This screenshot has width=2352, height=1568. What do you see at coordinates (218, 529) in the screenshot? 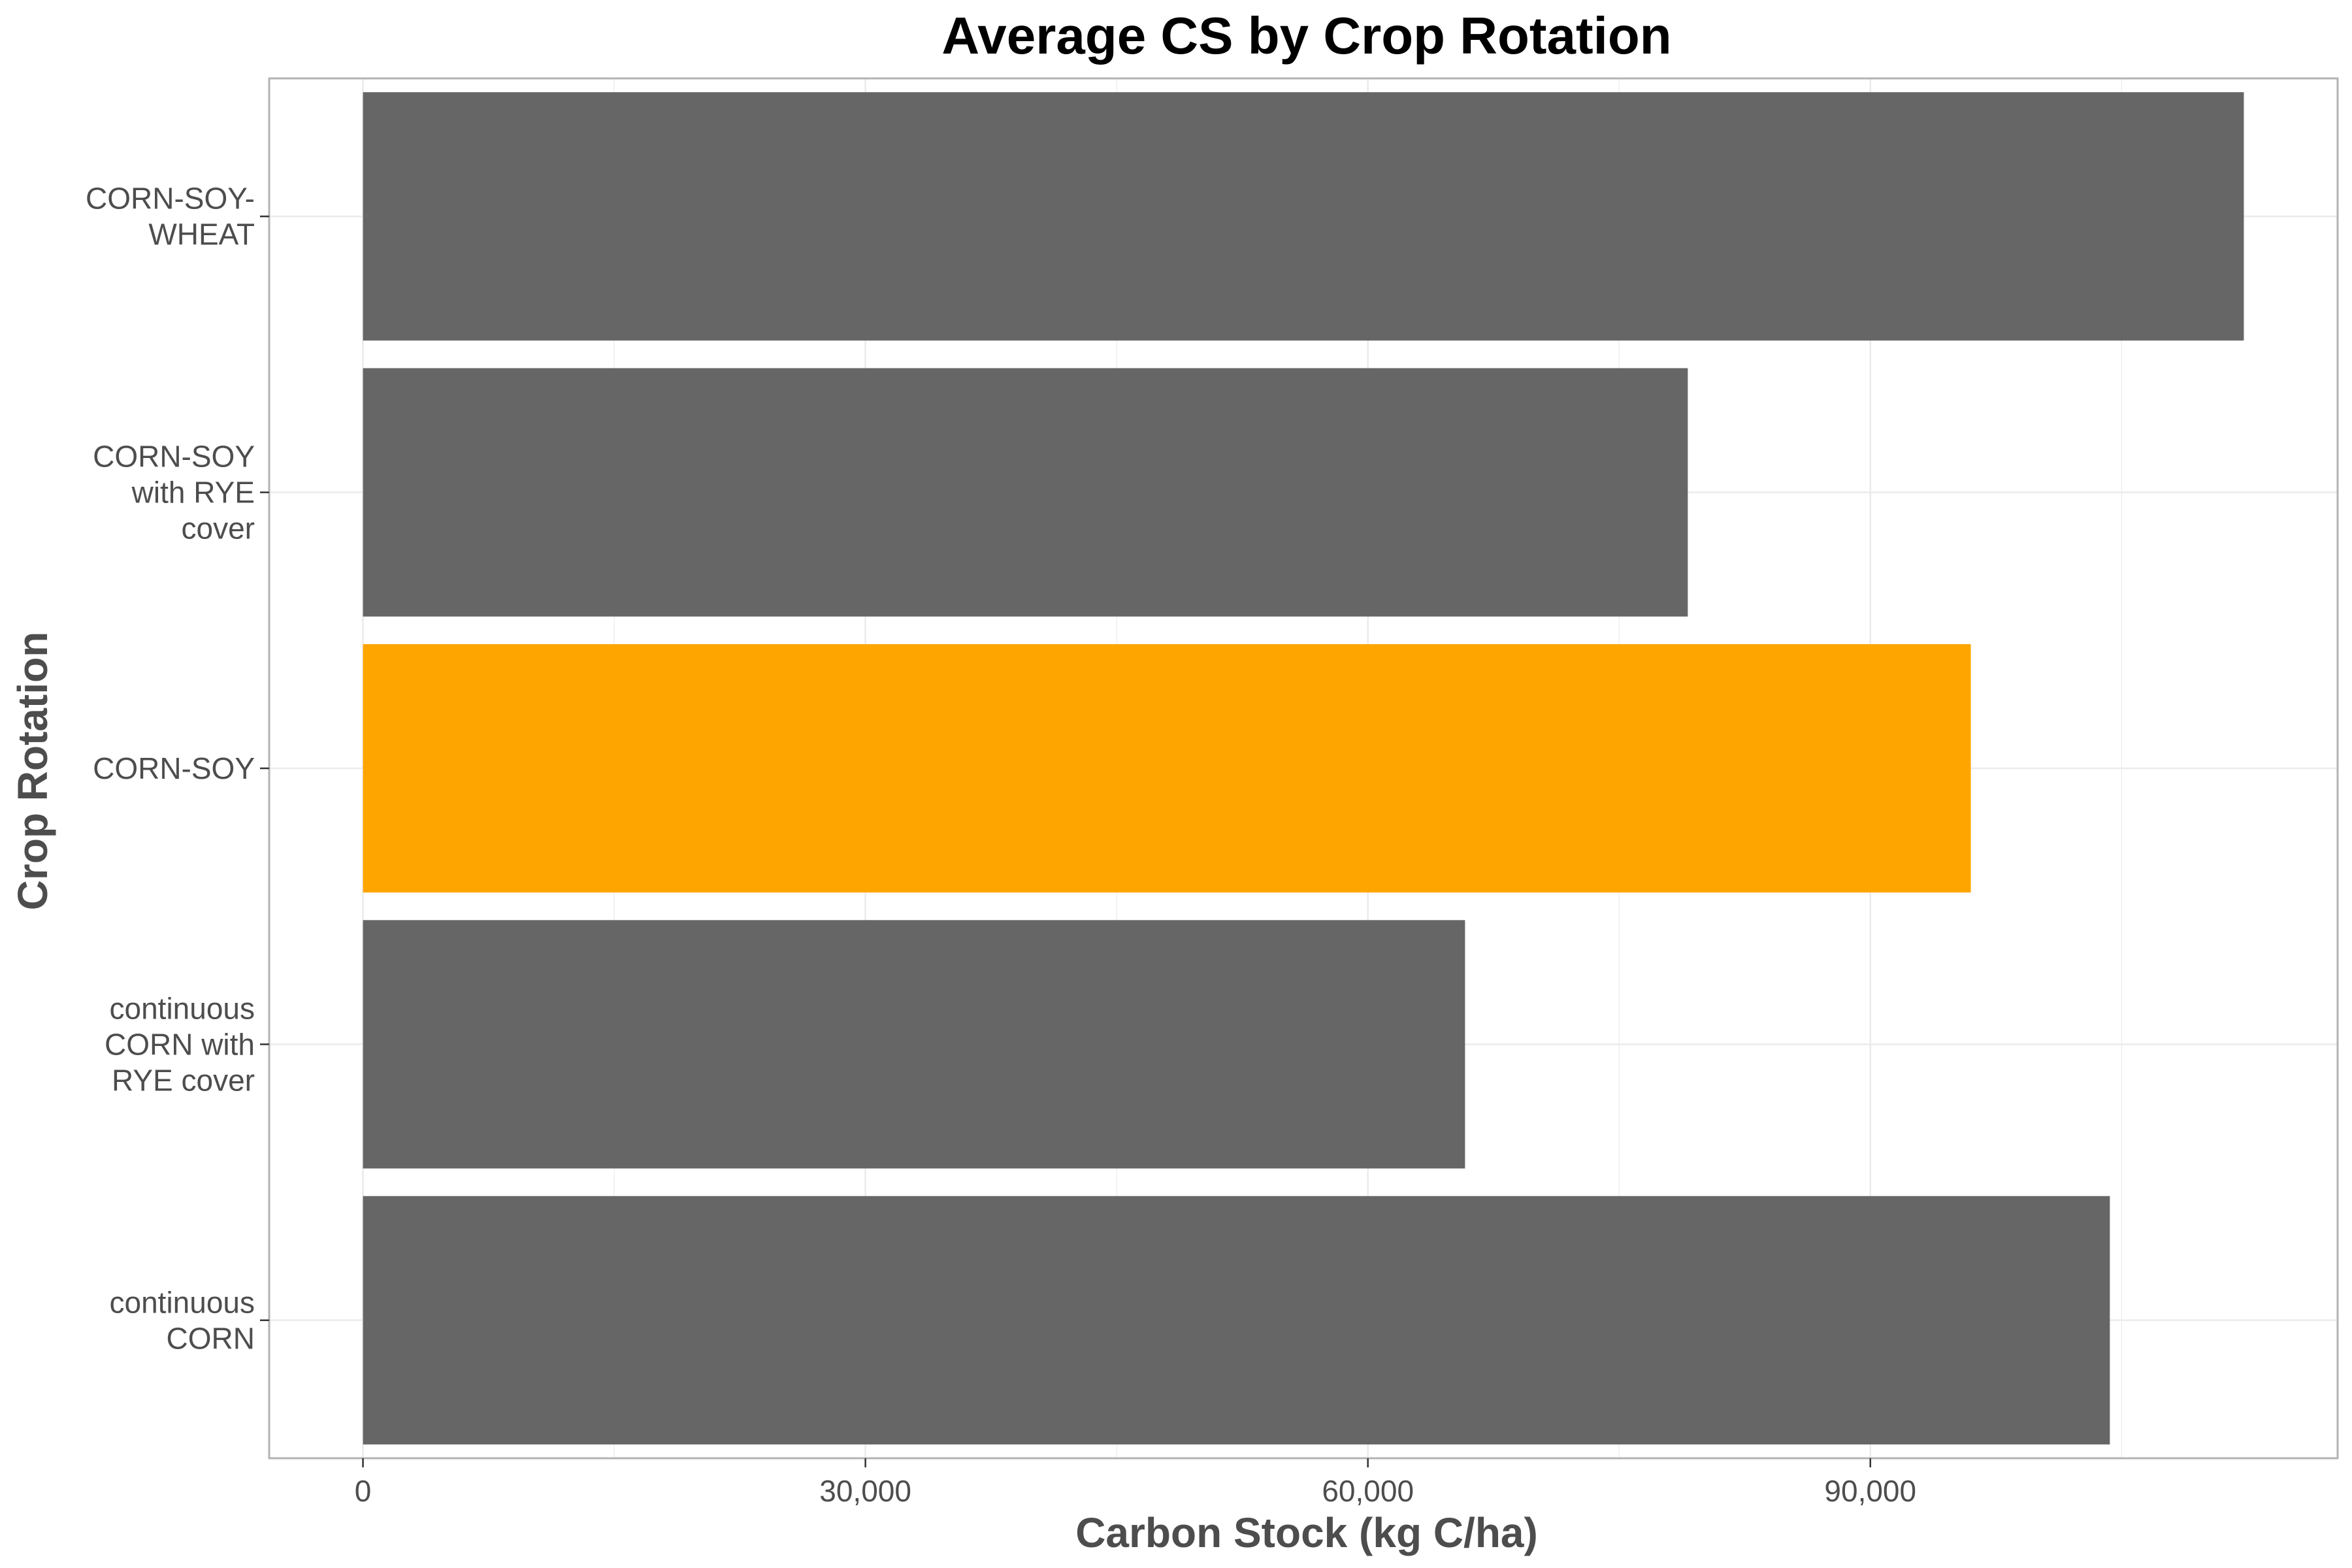
I see `y-tick-label: cover` at bounding box center [218, 529].